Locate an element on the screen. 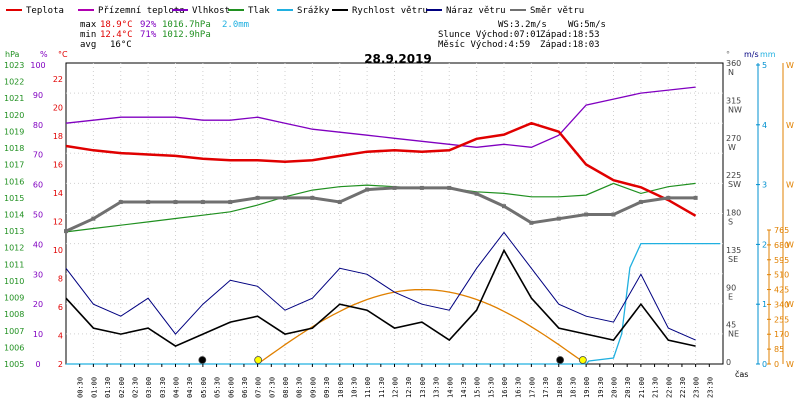  time-tick-label: 08:30 is located at coordinates (300, 387).